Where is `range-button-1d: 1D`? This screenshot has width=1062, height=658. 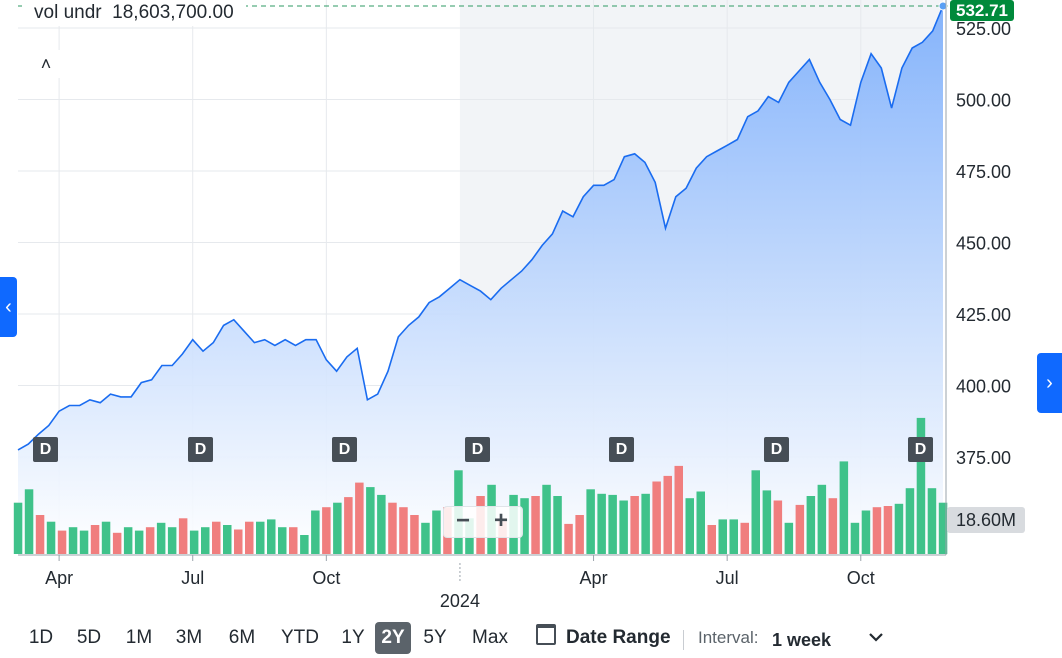
range-button-1d: 1D is located at coordinates (41, 637).